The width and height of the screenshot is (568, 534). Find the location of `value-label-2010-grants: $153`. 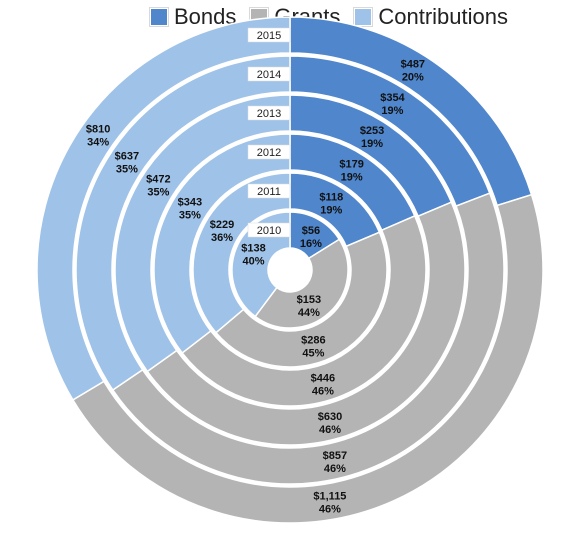

value-label-2010-grants: $153 is located at coordinates (309, 300).